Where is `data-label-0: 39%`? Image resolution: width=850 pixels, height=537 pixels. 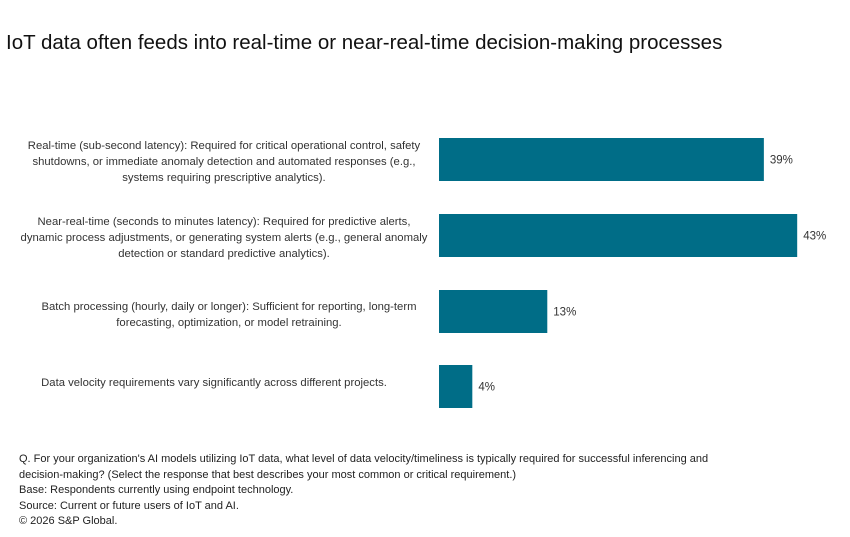
data-label-0: 39% is located at coordinates (781, 161).